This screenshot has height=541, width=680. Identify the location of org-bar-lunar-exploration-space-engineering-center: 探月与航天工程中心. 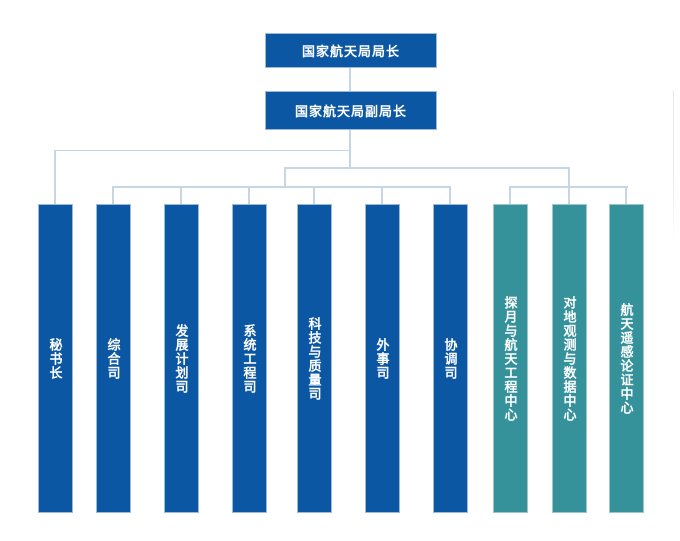
(510, 358).